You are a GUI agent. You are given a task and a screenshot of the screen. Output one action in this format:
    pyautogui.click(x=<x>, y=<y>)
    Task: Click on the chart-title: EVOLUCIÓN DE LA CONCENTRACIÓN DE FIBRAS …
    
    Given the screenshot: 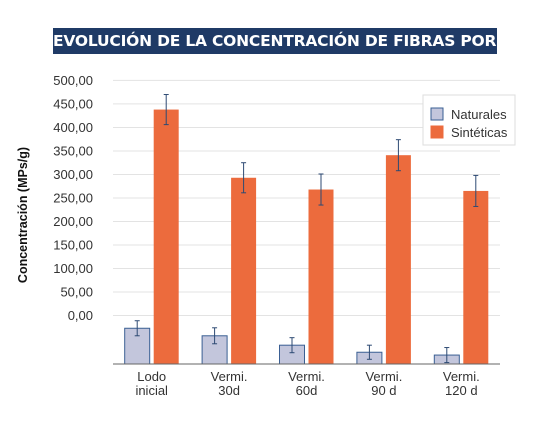 What is the action you would take?
    pyautogui.click(x=275, y=41)
    